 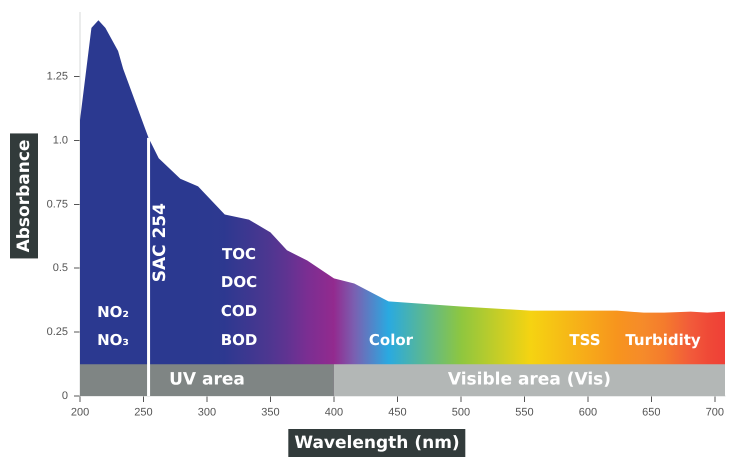 What do you see at coordinates (57, 76) in the screenshot?
I see `y-tick-label: 1.25` at bounding box center [57, 76].